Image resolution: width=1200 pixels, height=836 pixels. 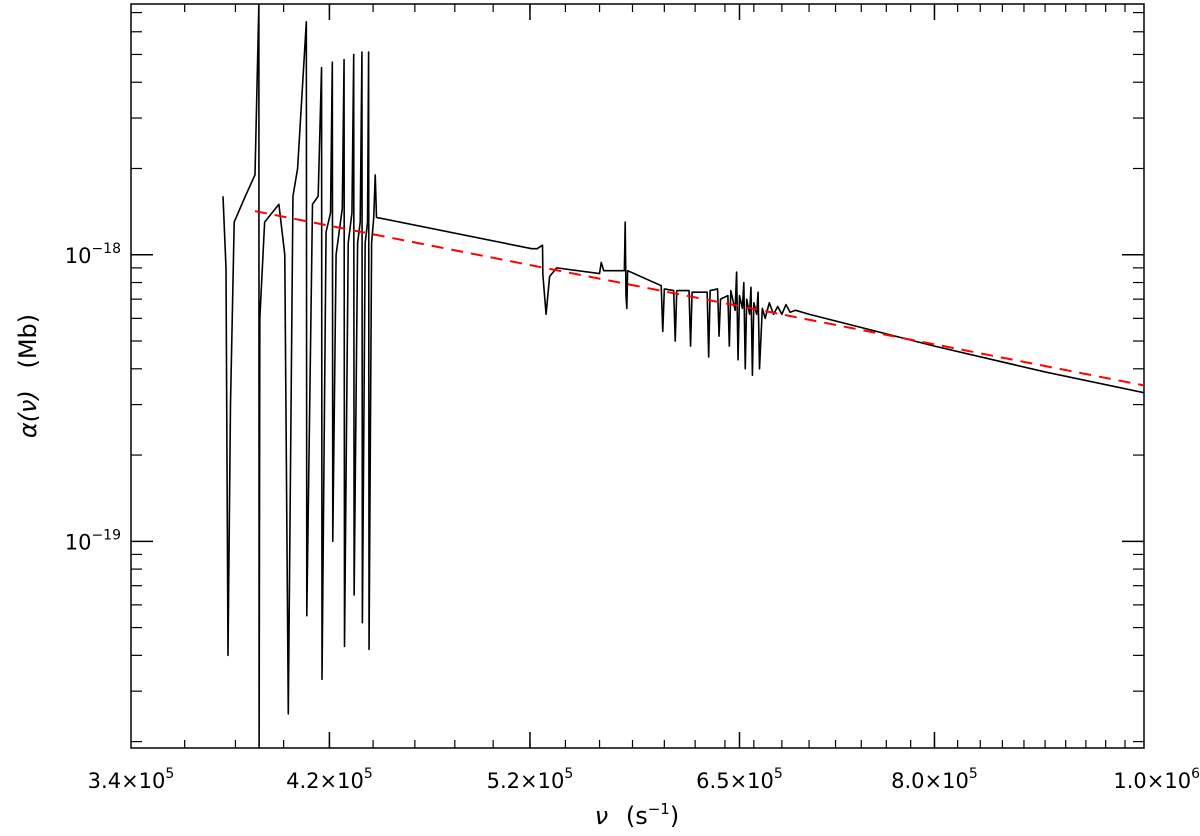 What do you see at coordinates (526, 781) in the screenshot?
I see `x-tick-label-mantissa: 5.2×10` at bounding box center [526, 781].